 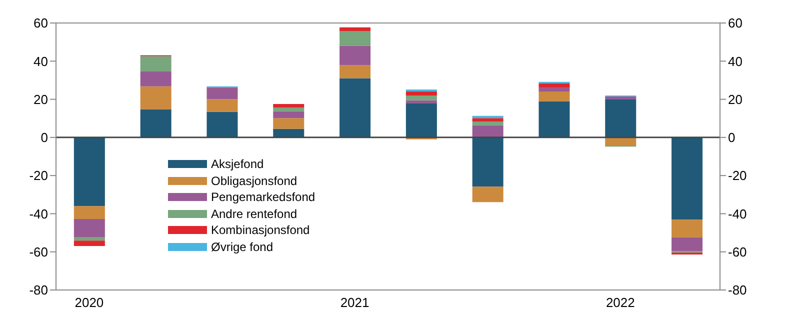 What do you see at coordinates (737, 252) in the screenshot?
I see `y2-tick-label: -60` at bounding box center [737, 252].